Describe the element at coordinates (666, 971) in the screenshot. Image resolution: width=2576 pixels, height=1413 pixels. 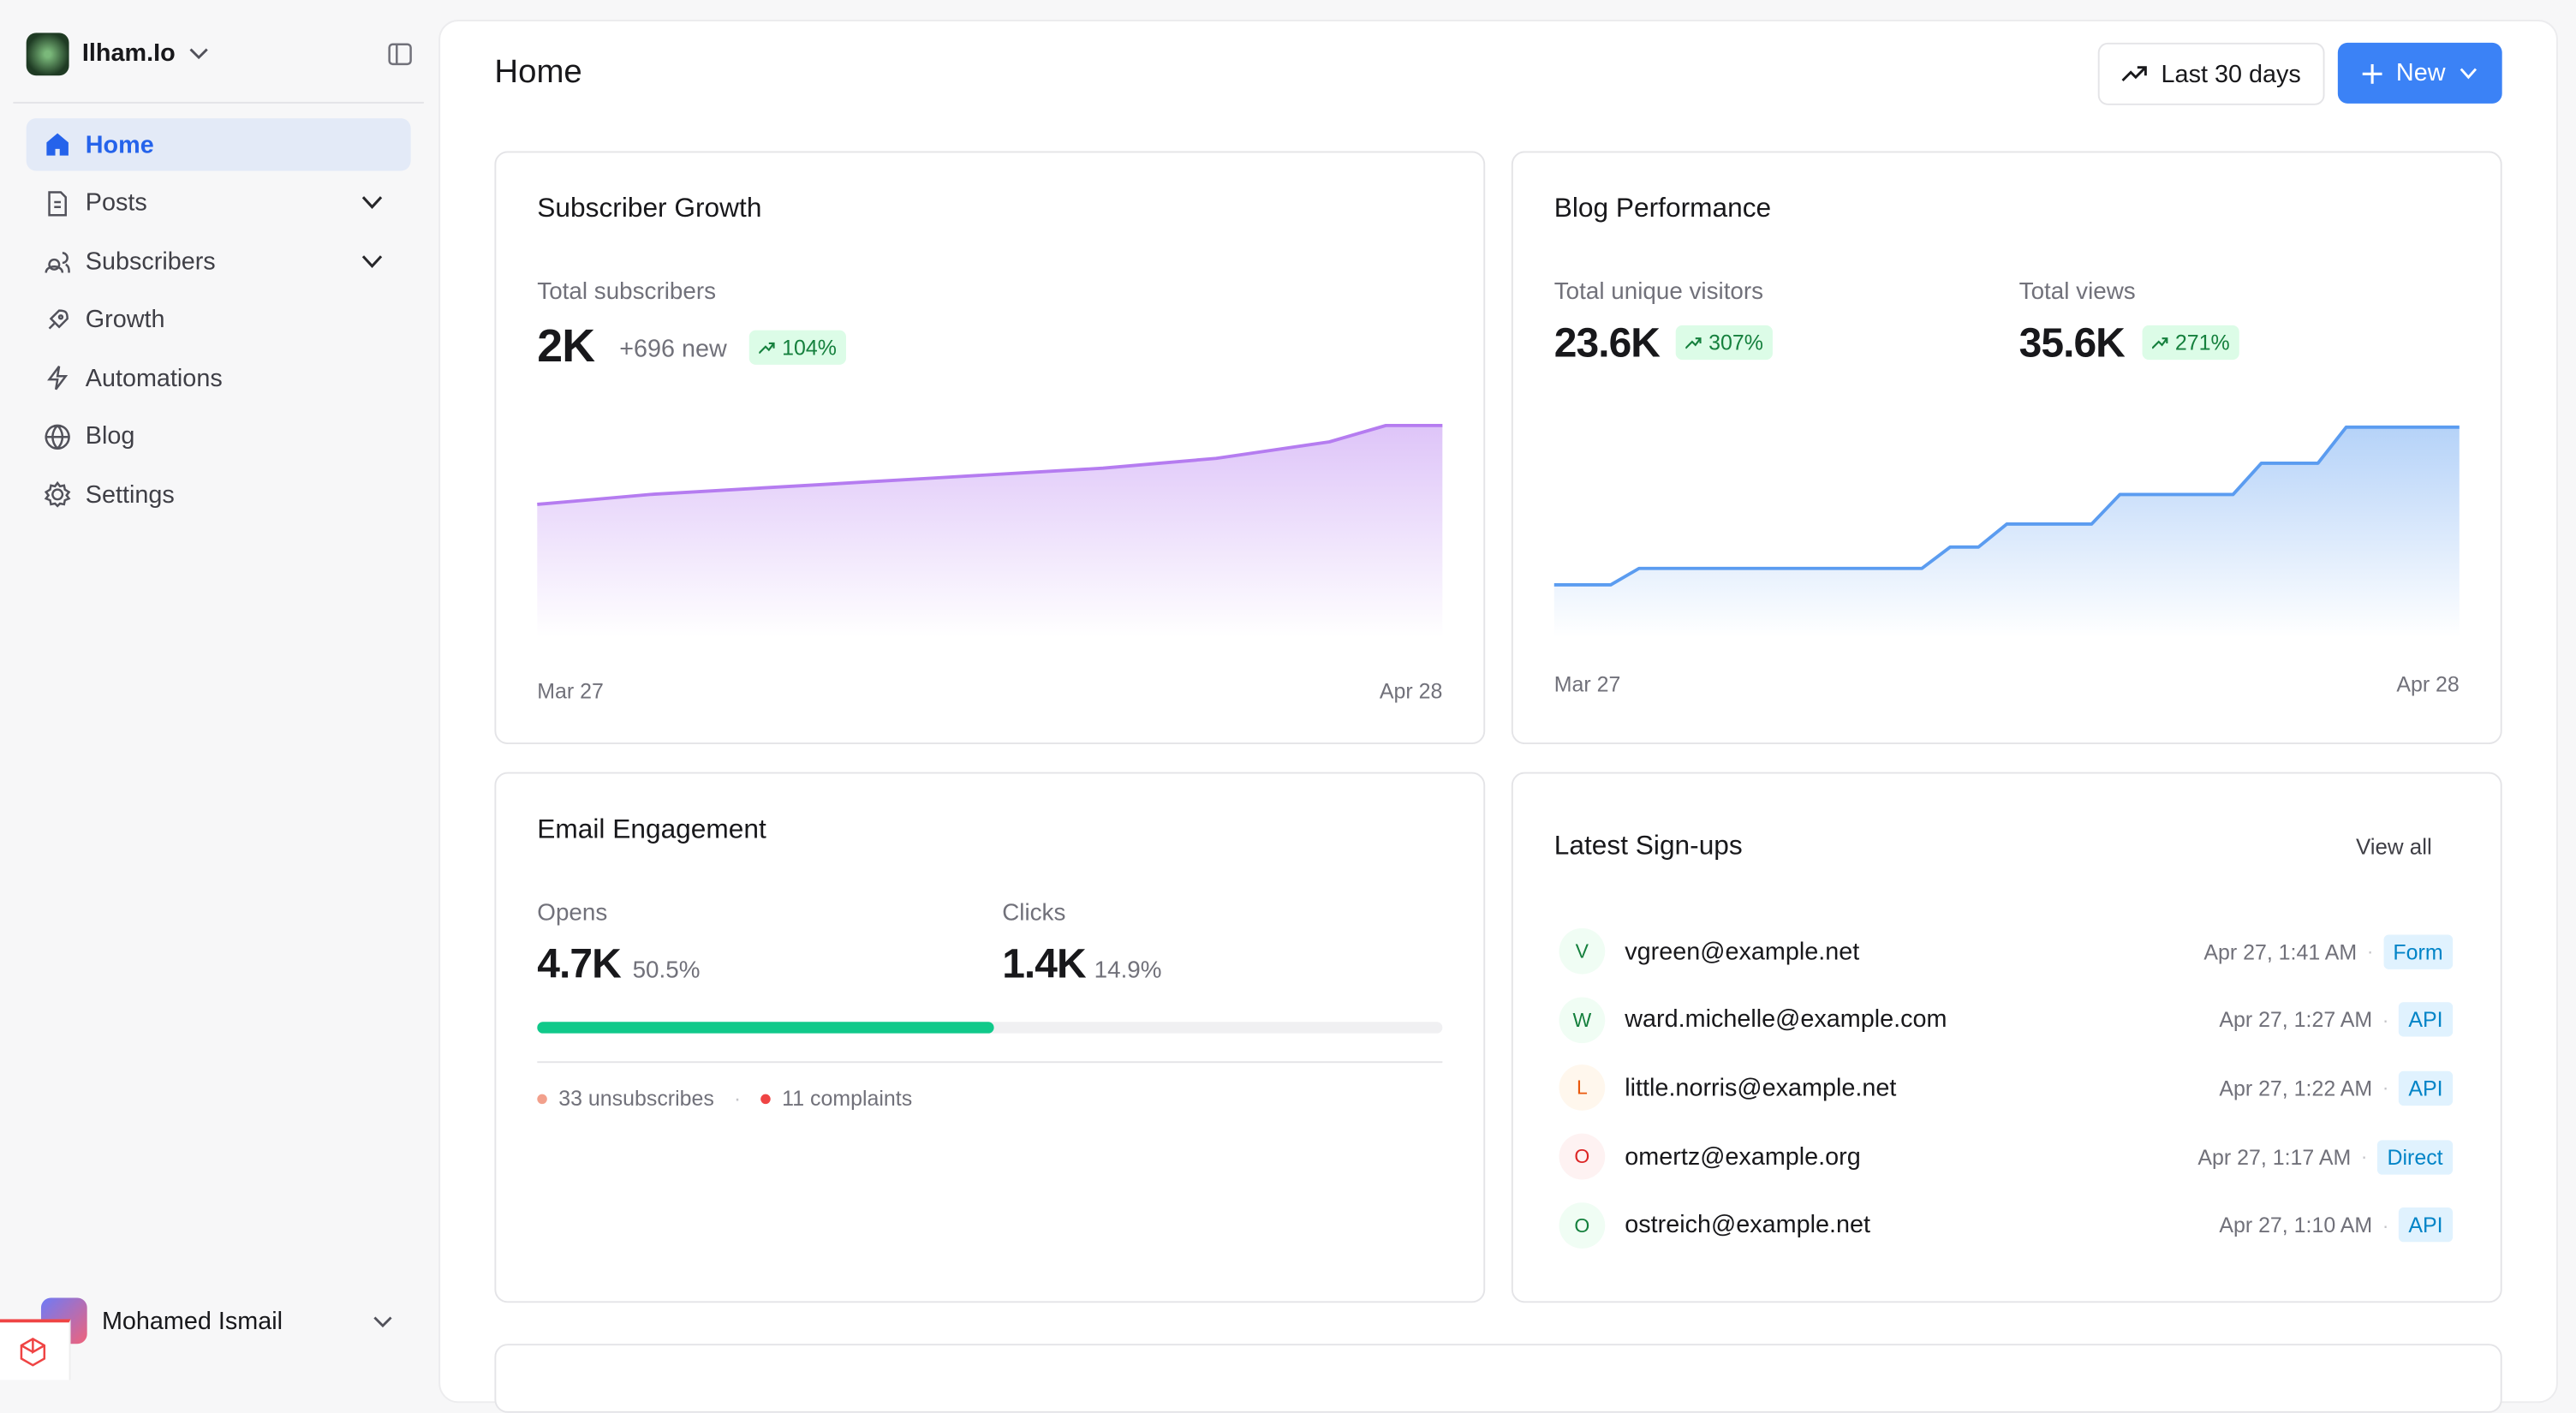
I see `opens-share: 50.5%` at that location.